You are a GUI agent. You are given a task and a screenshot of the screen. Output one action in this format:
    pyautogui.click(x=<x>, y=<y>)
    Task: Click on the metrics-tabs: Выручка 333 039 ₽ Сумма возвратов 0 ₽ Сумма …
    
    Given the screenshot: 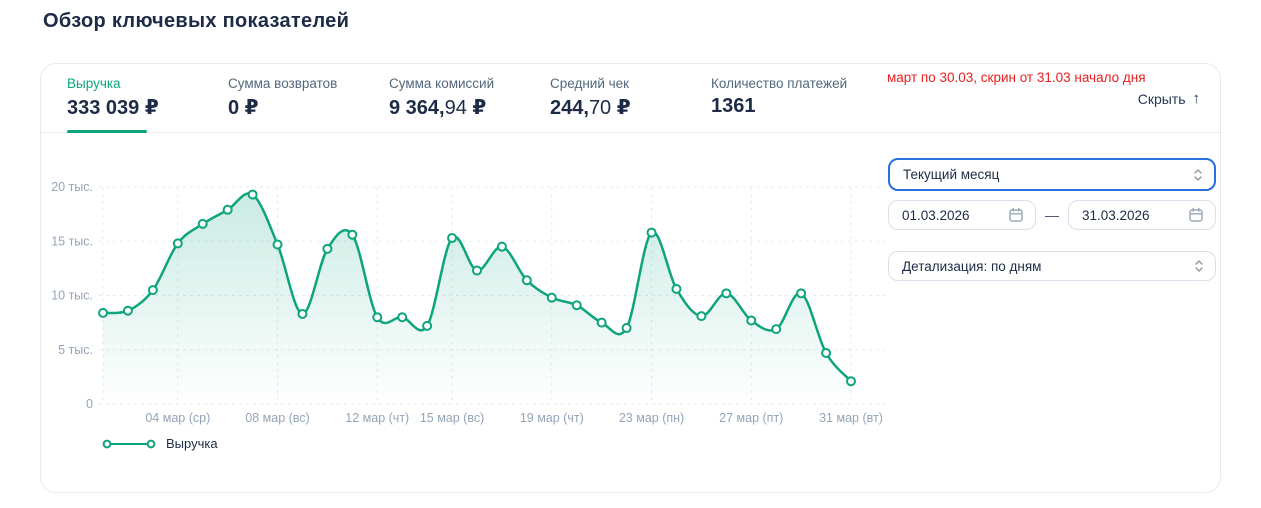 What is the action you would take?
    pyautogui.click(x=469, y=98)
    